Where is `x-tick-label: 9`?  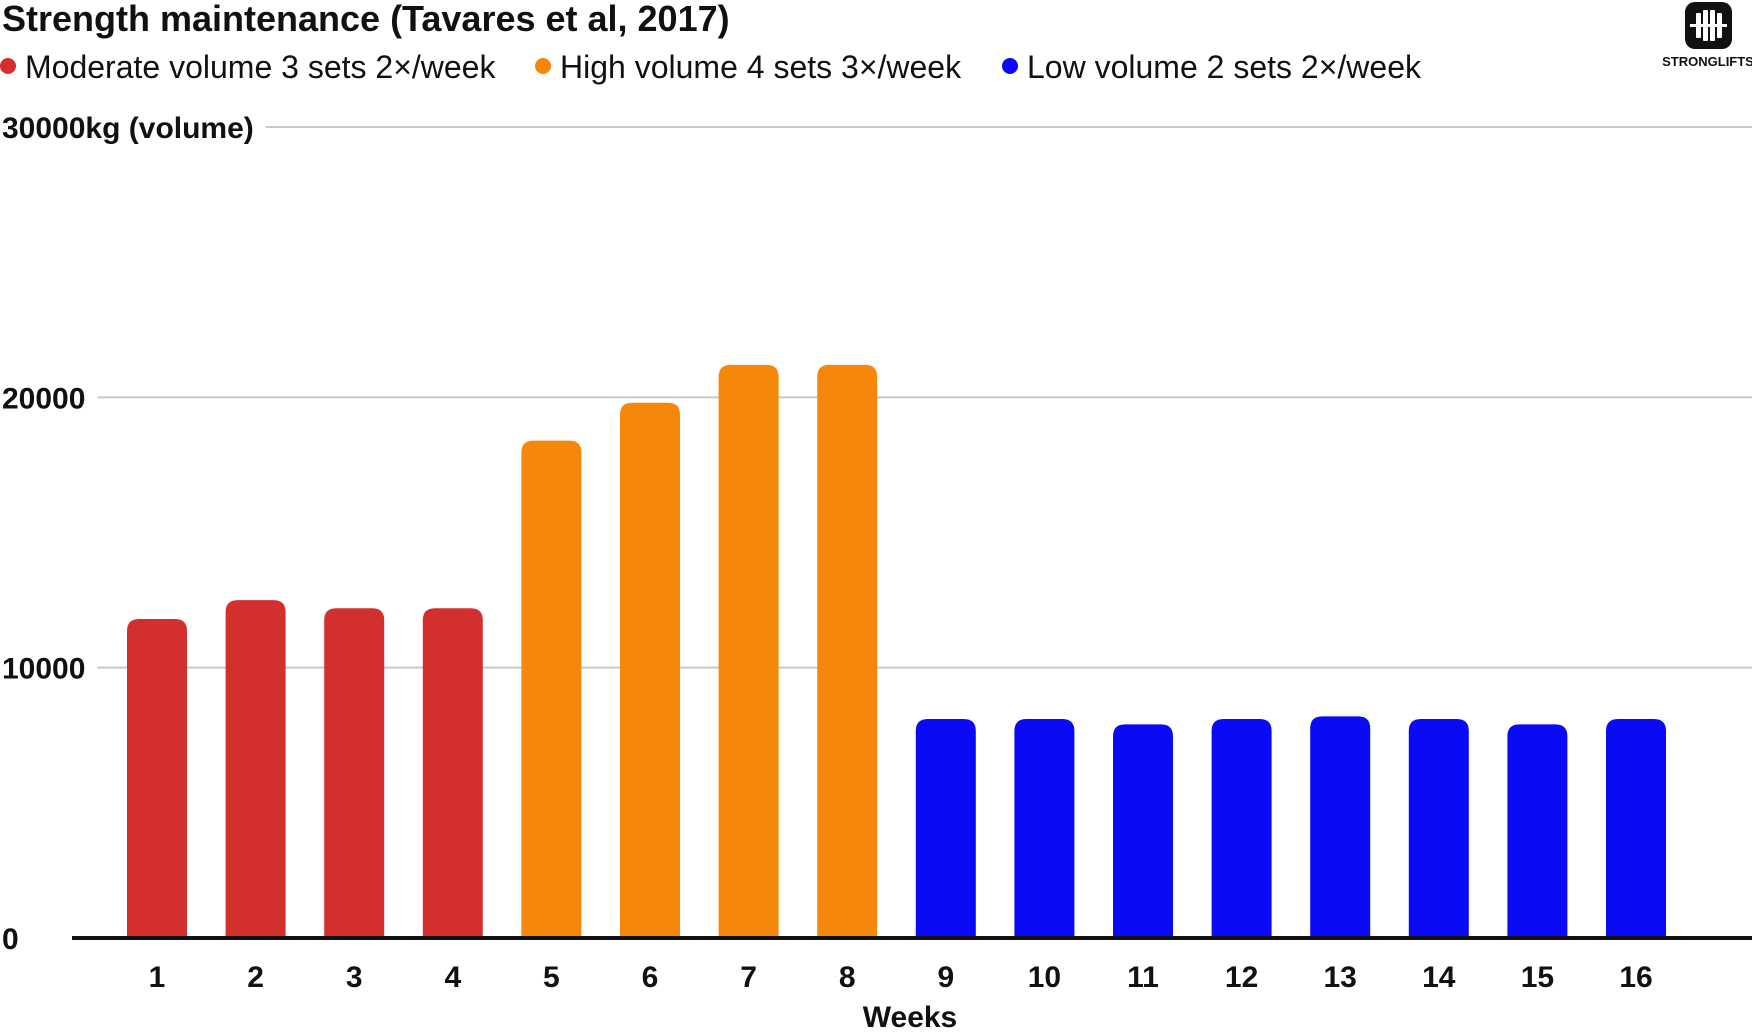 x-tick-label: 9 is located at coordinates (945, 977).